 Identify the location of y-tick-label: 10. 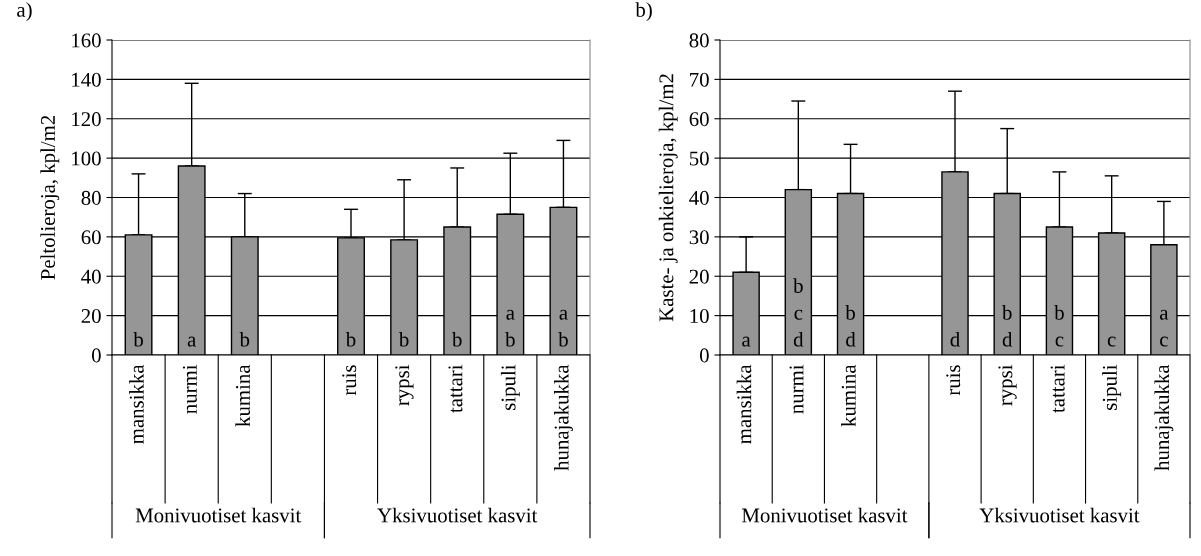
(699, 316).